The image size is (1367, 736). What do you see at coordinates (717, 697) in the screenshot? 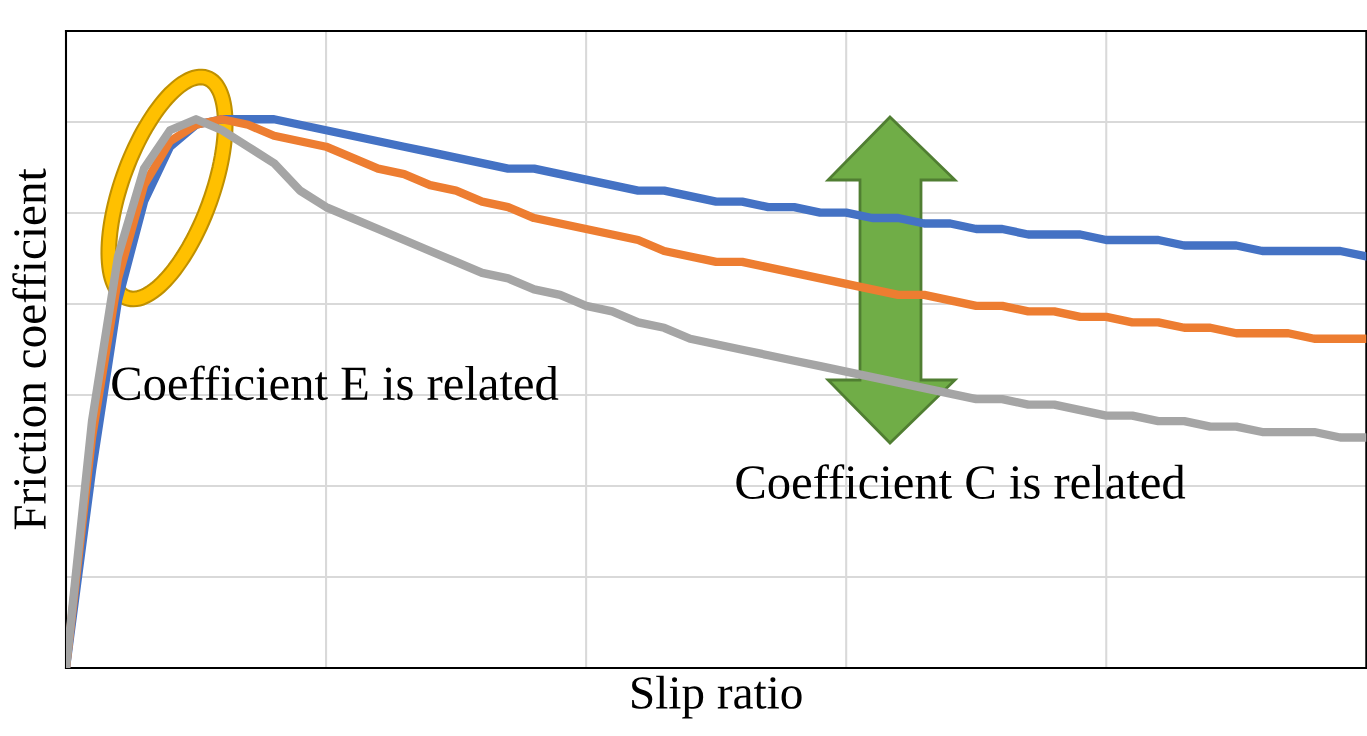
I see `x-axis-title: Slip ratio` at bounding box center [717, 697].